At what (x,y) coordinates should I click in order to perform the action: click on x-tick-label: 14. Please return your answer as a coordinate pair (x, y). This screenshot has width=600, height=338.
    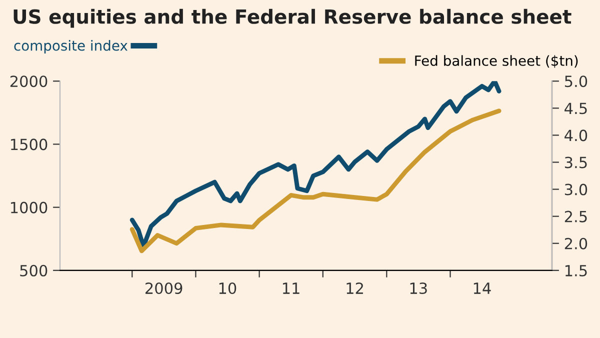
    Looking at the image, I should click on (482, 288).